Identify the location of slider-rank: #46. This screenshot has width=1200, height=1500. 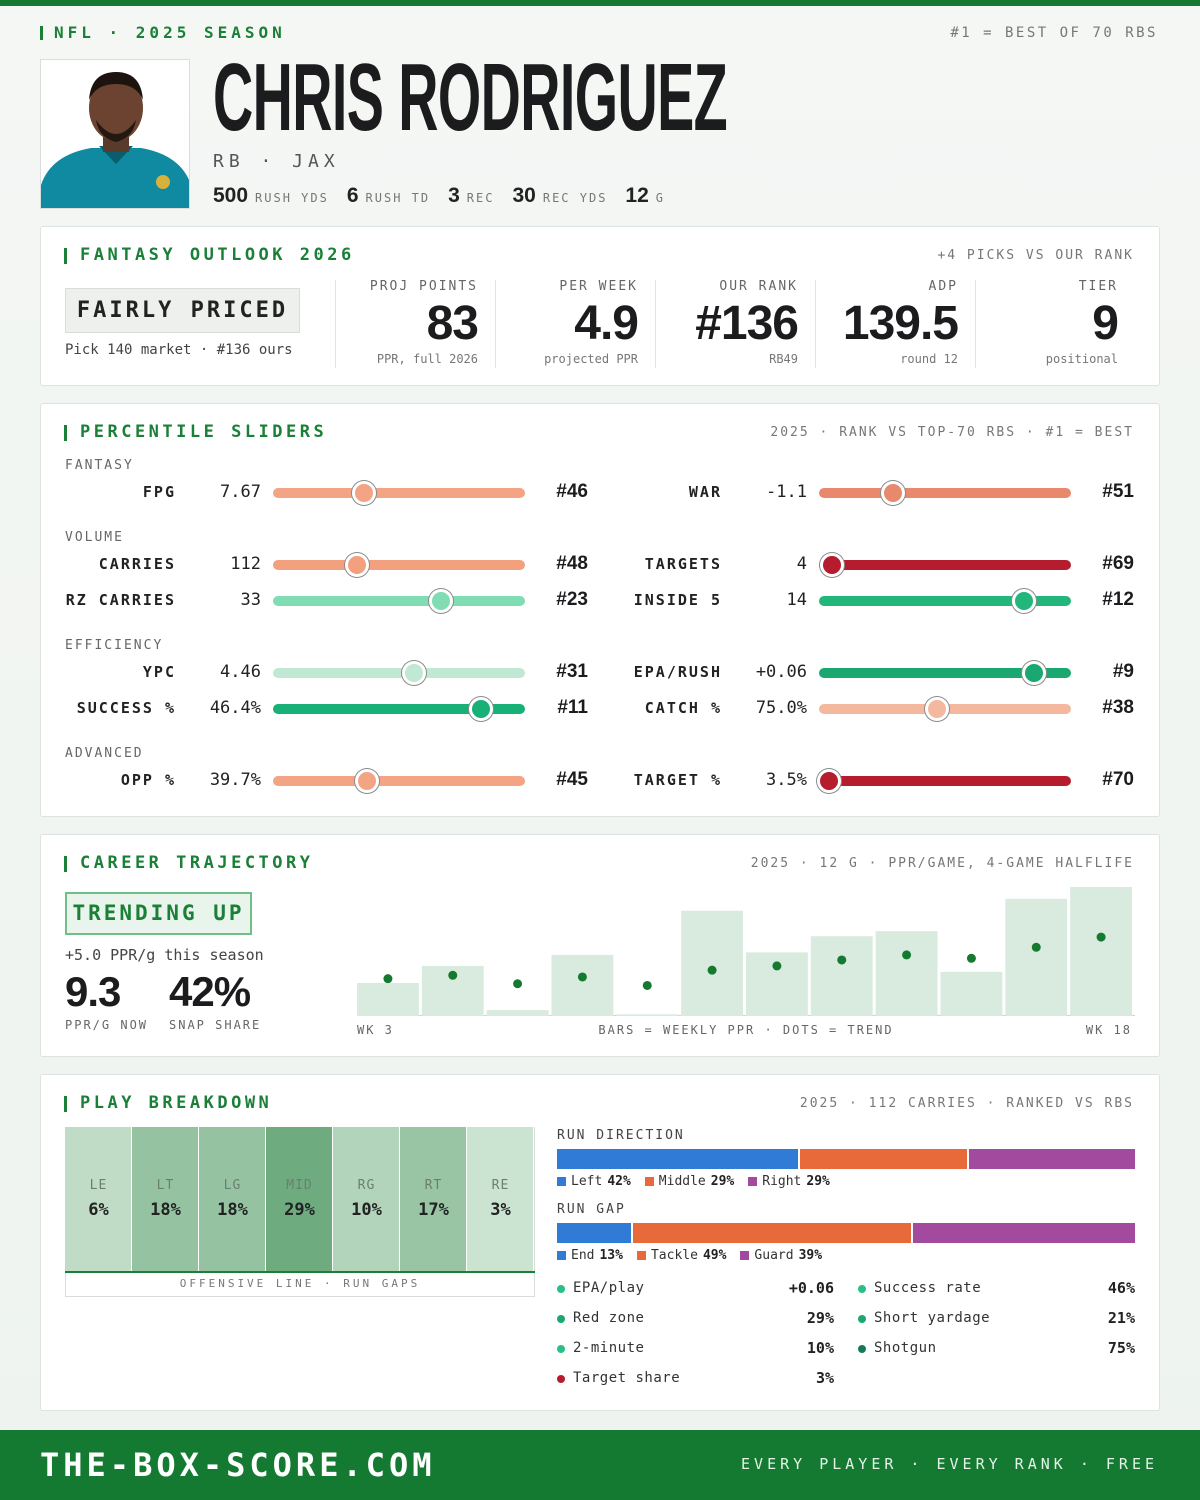
(572, 491).